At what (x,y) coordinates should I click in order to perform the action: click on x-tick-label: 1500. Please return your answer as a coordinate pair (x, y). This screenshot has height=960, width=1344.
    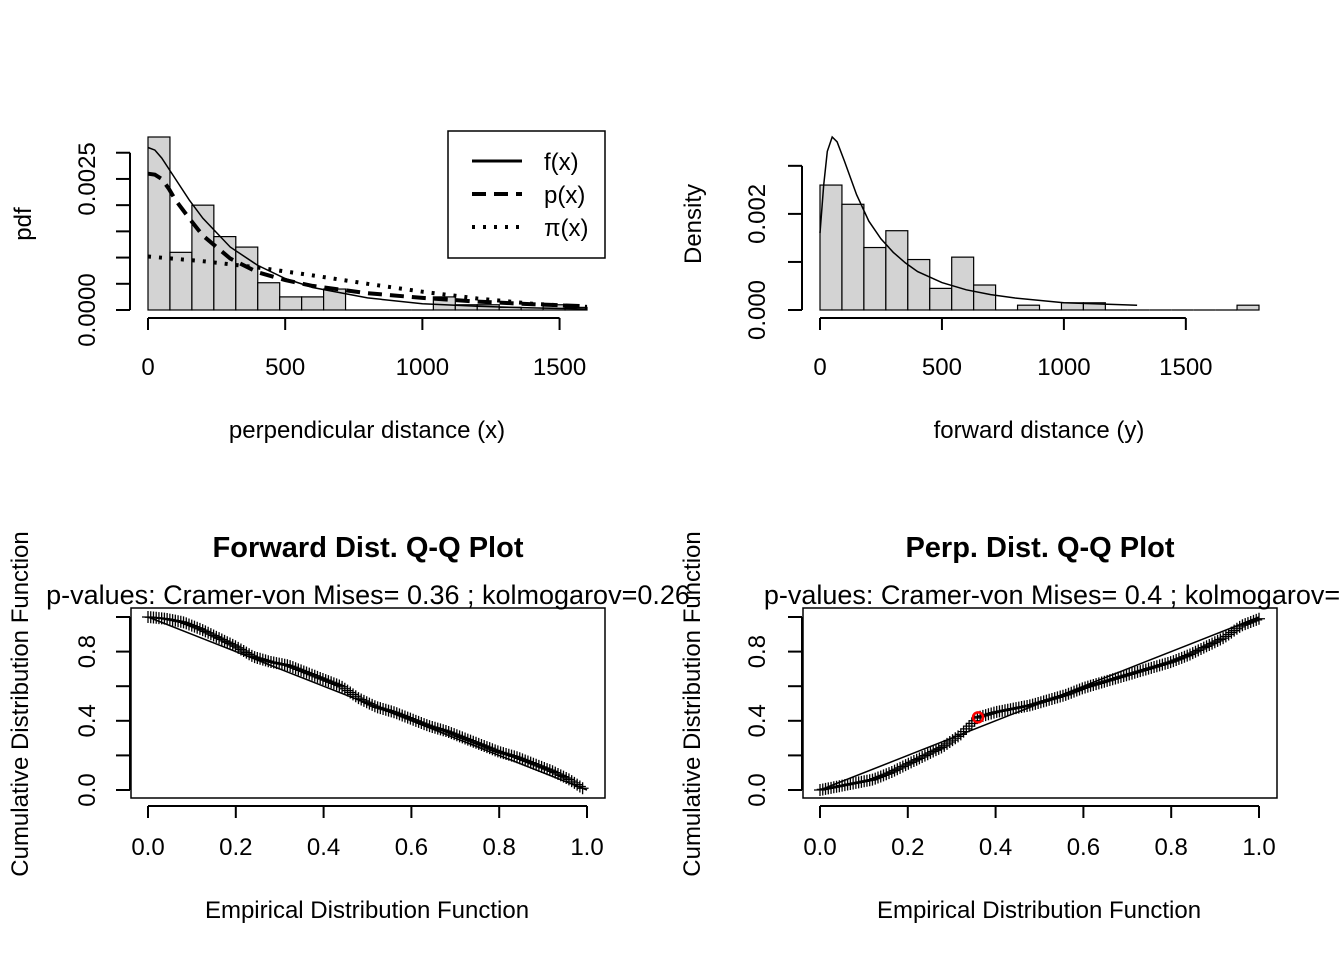
    Looking at the image, I should click on (1185, 367).